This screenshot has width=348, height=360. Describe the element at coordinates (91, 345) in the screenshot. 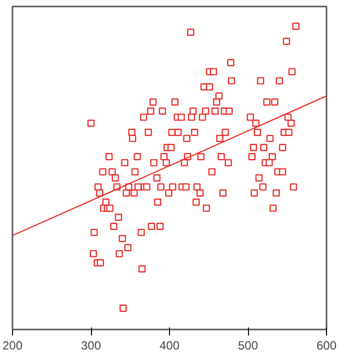

I see `x-tick-label: 300` at that location.